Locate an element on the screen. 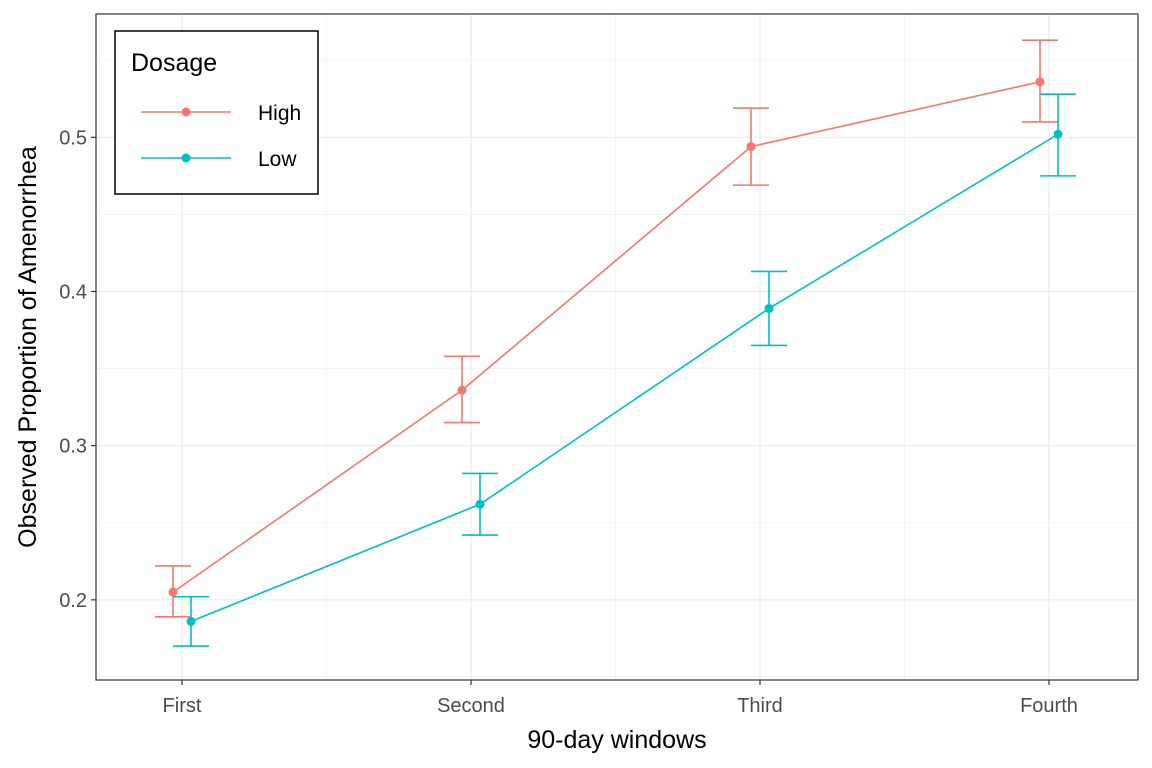  legend-title: Dosage is located at coordinates (174, 63).